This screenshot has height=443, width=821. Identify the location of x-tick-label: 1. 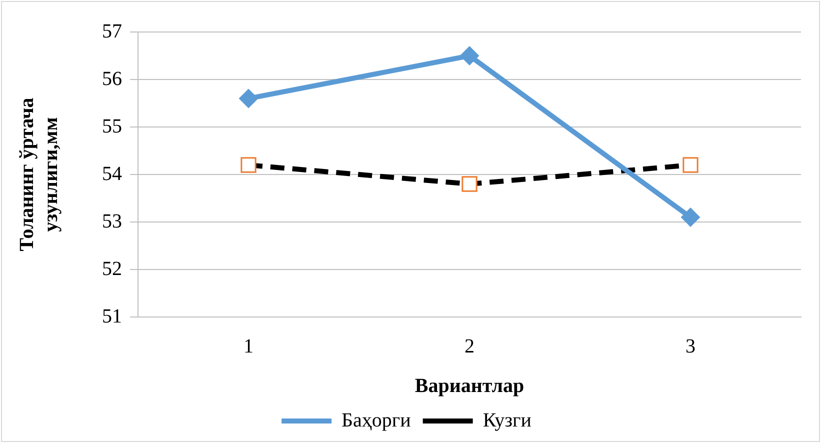
(249, 346).